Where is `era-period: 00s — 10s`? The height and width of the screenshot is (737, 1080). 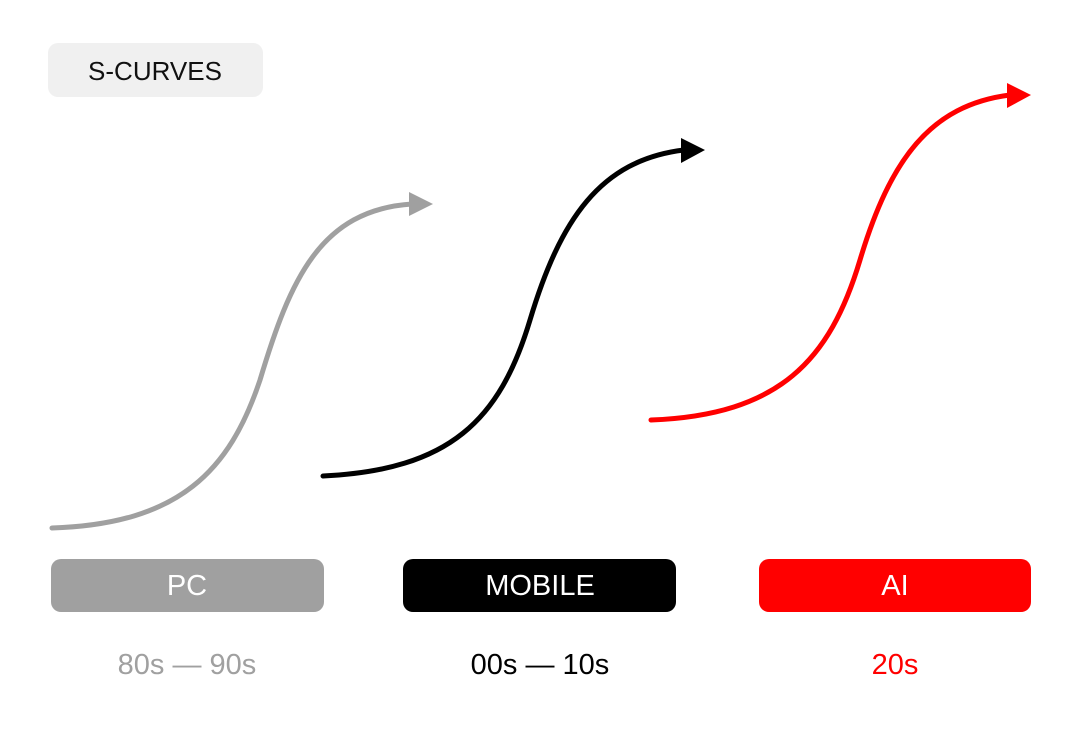
era-period: 00s — 10s is located at coordinates (540, 665).